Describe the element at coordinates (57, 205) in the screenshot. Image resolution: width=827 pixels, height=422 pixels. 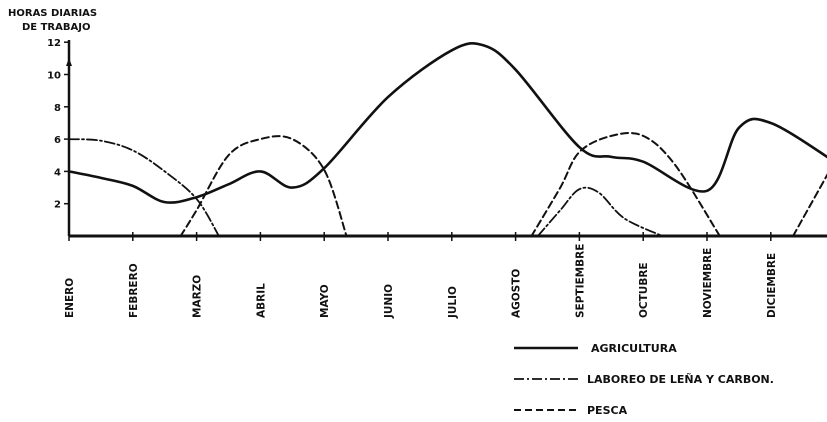
I see `y-tick-label: 2` at that location.